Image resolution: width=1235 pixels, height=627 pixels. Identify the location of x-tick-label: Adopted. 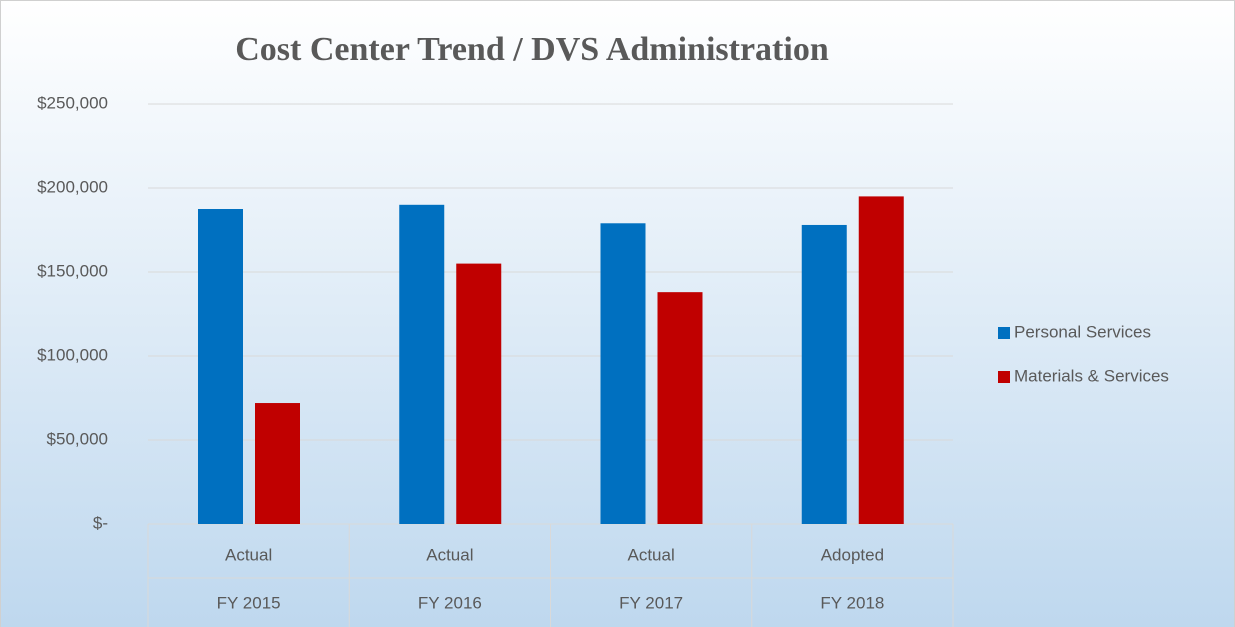
(852, 554).